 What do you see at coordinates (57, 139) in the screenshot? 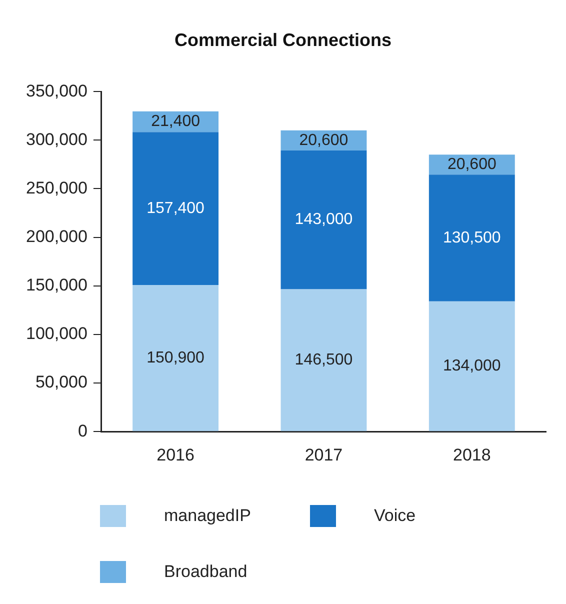
I see `y-tick-label: 300,000` at bounding box center [57, 139].